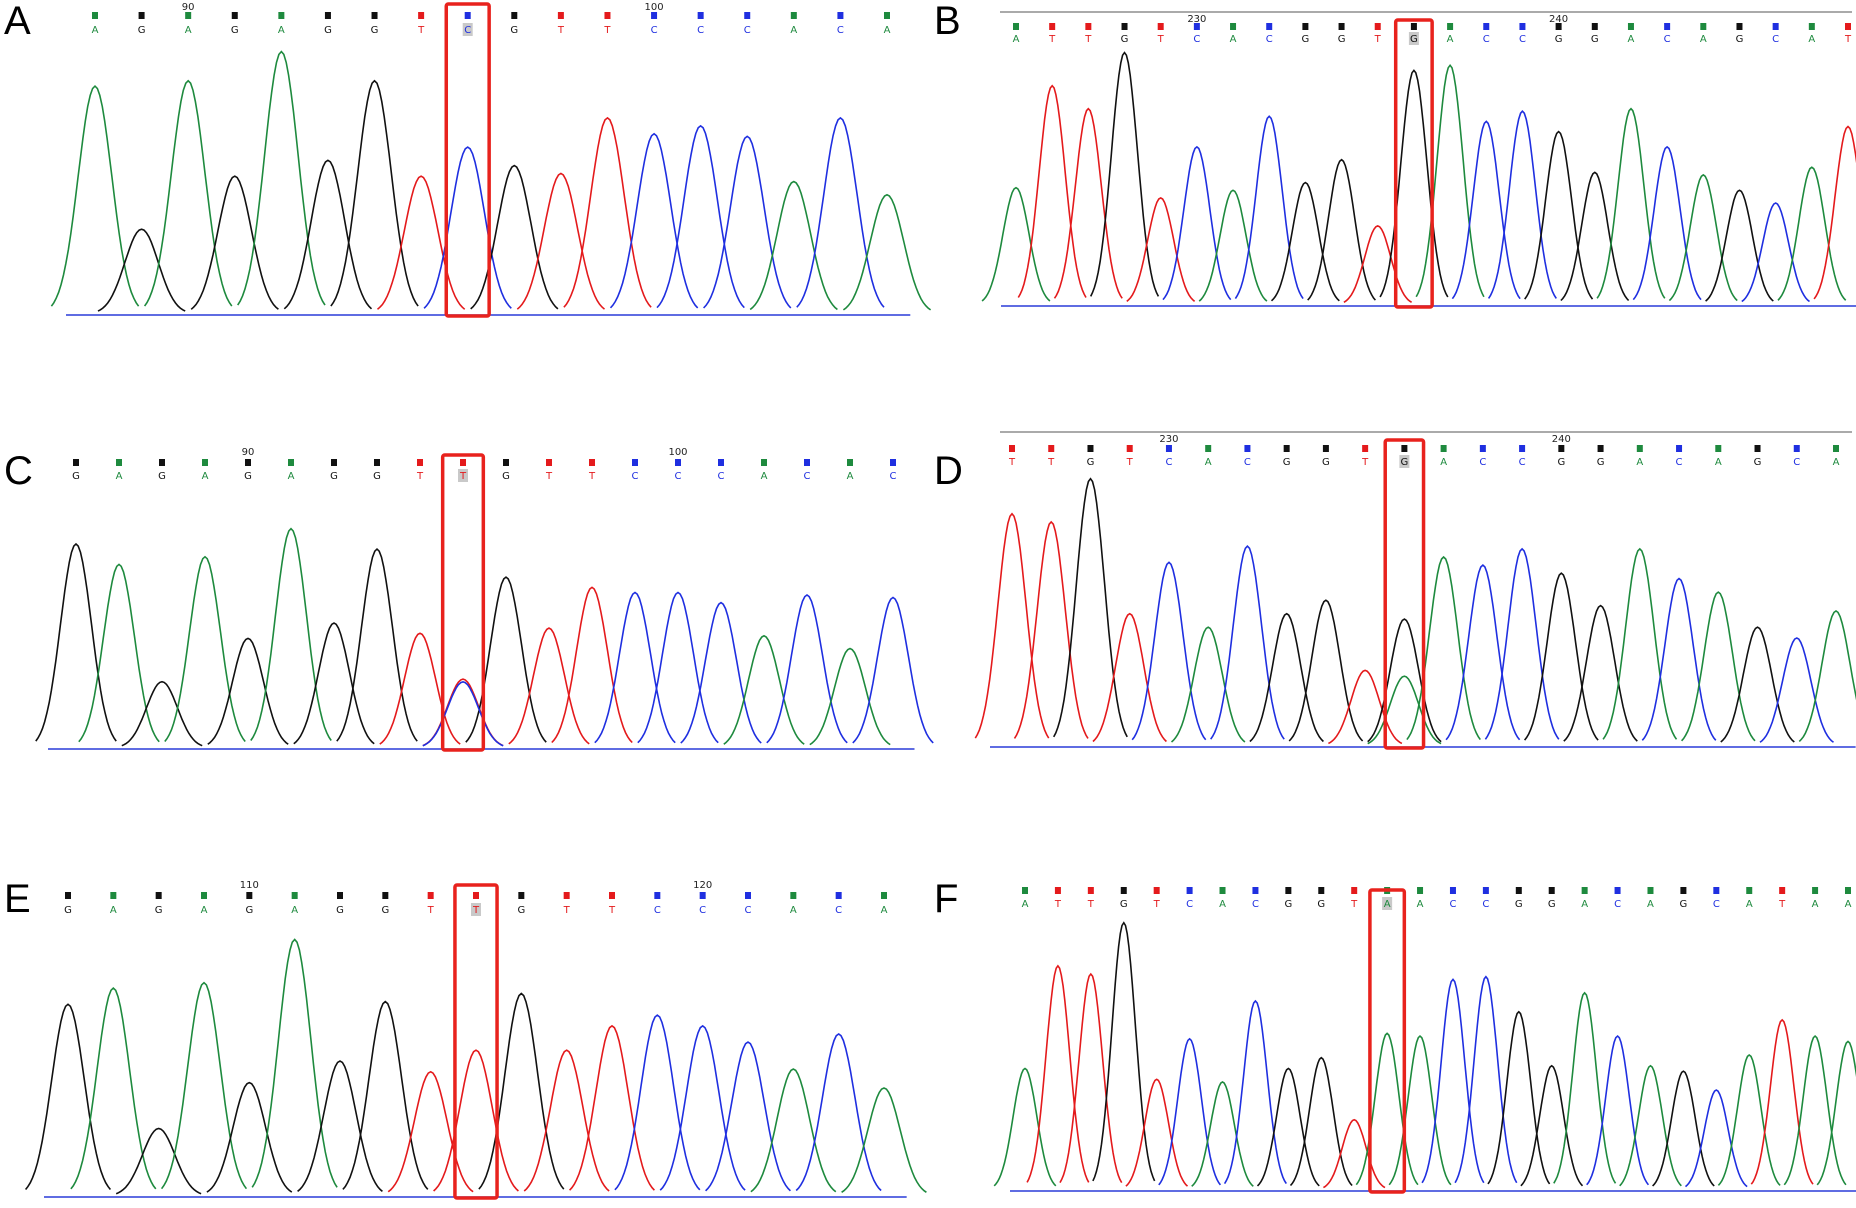 The width and height of the screenshot is (1856, 1208). What do you see at coordinates (1561, 439) in the screenshot?
I see `position-number: 240` at bounding box center [1561, 439].